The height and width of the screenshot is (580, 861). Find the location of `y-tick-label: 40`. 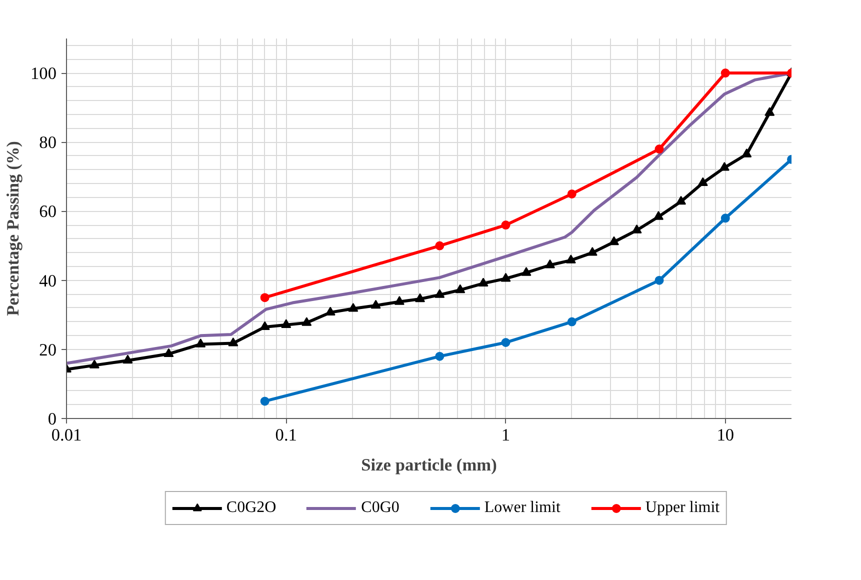

y-tick-label: 40 is located at coordinates (47, 280).